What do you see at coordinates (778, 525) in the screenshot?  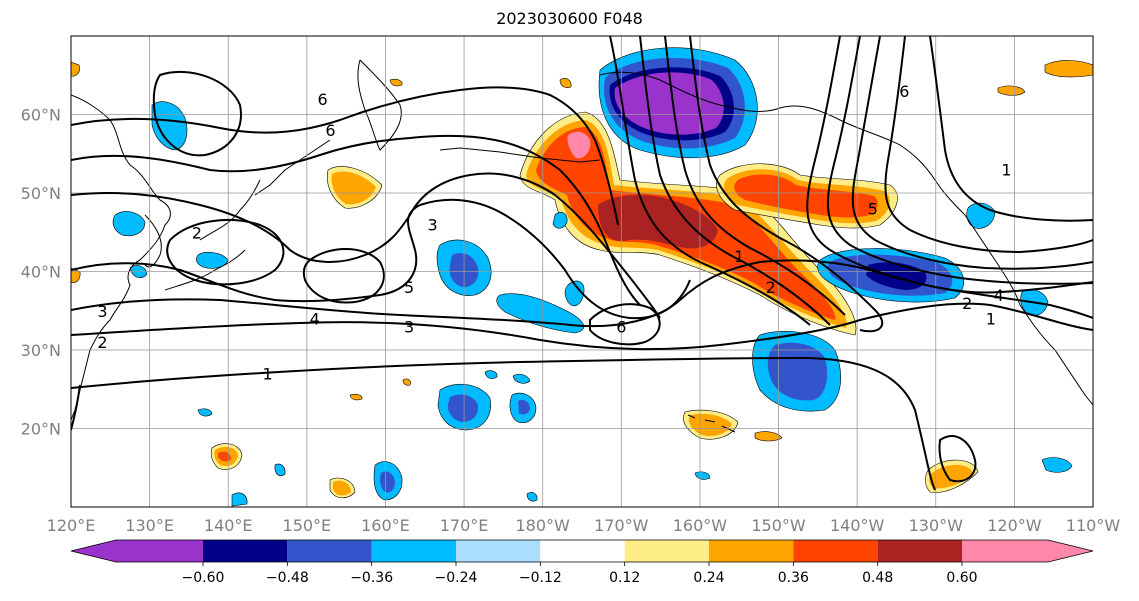 I see `lon-tick-label: 150°W` at bounding box center [778, 525].